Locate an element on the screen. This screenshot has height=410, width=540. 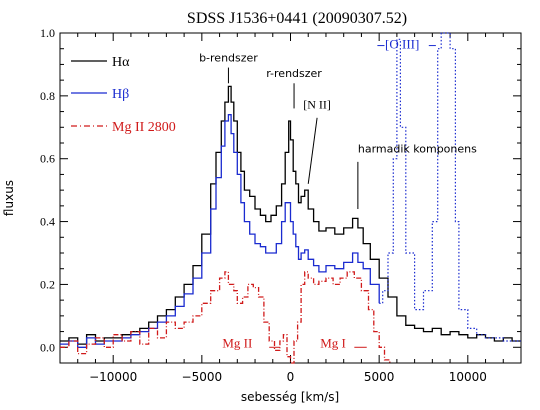
annotation-label: Mg I is located at coordinates (333, 342).